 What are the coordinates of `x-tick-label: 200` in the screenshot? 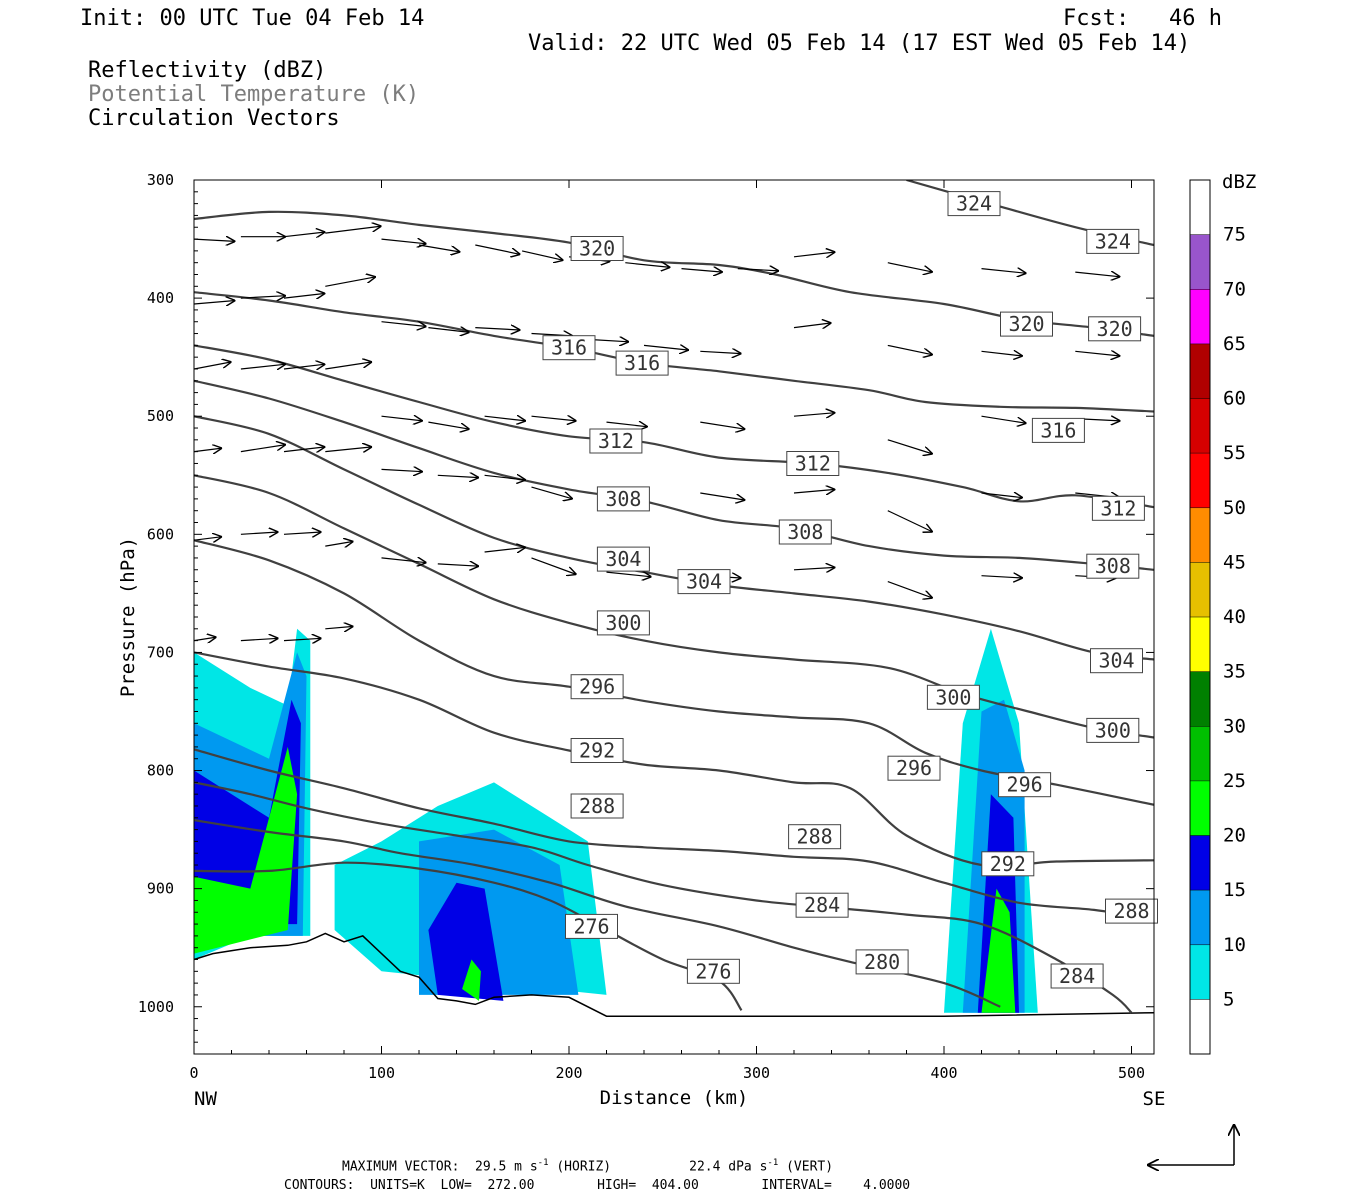 It's located at (568, 1073).